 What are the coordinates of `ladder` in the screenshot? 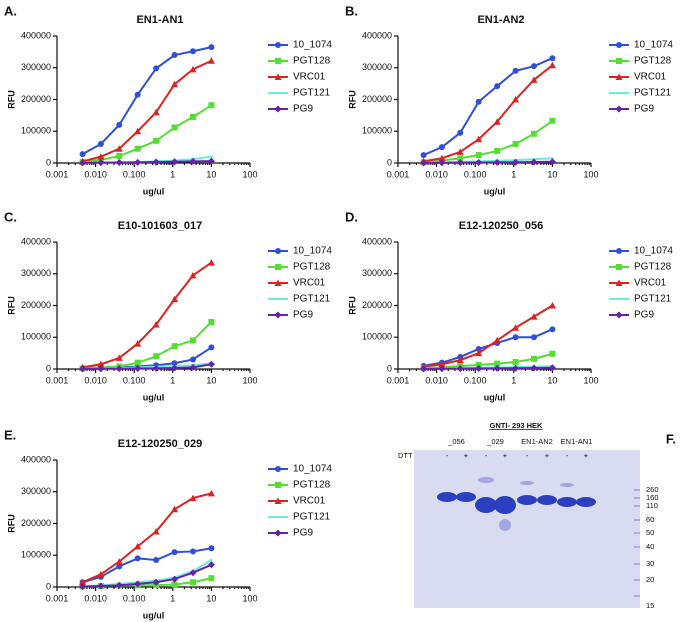 It's located at (637, 543).